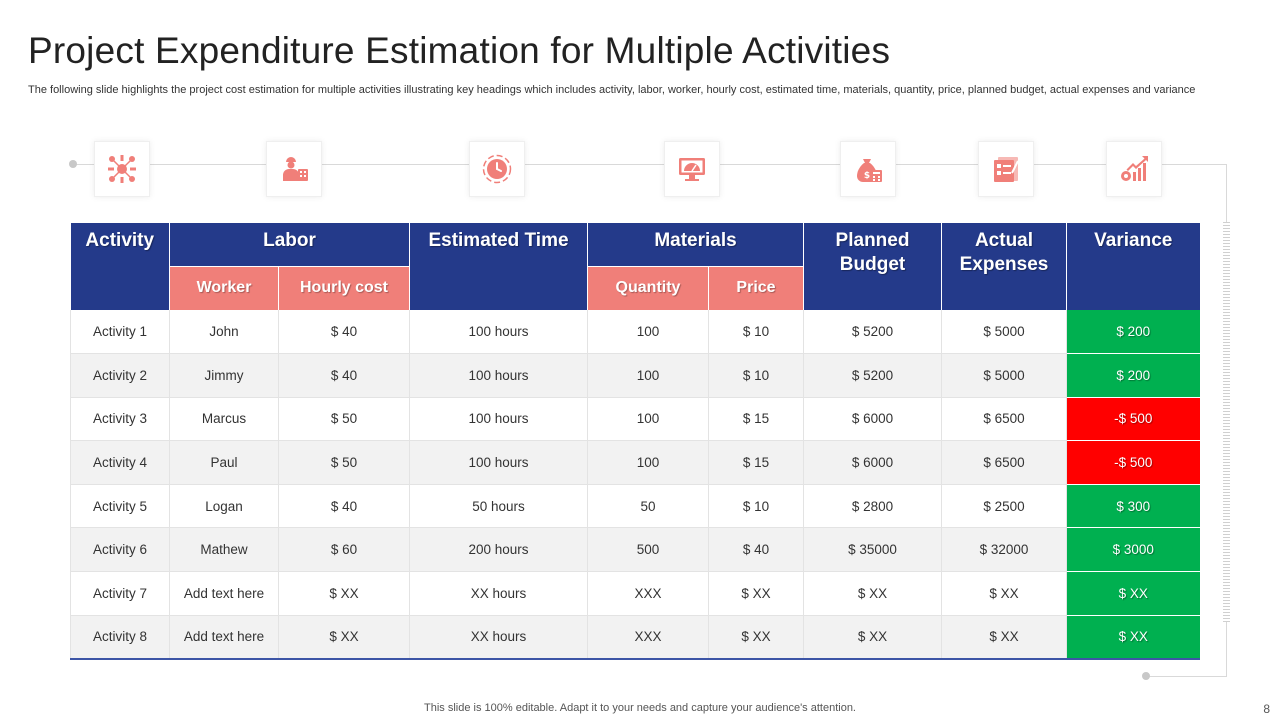 The image size is (1280, 720). What do you see at coordinates (1226, 422) in the screenshot?
I see `timeline-dotted-segment` at bounding box center [1226, 422].